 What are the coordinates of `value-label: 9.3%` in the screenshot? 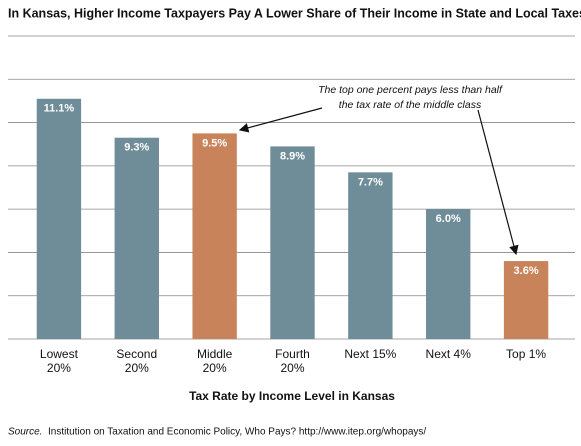 It's located at (136, 148).